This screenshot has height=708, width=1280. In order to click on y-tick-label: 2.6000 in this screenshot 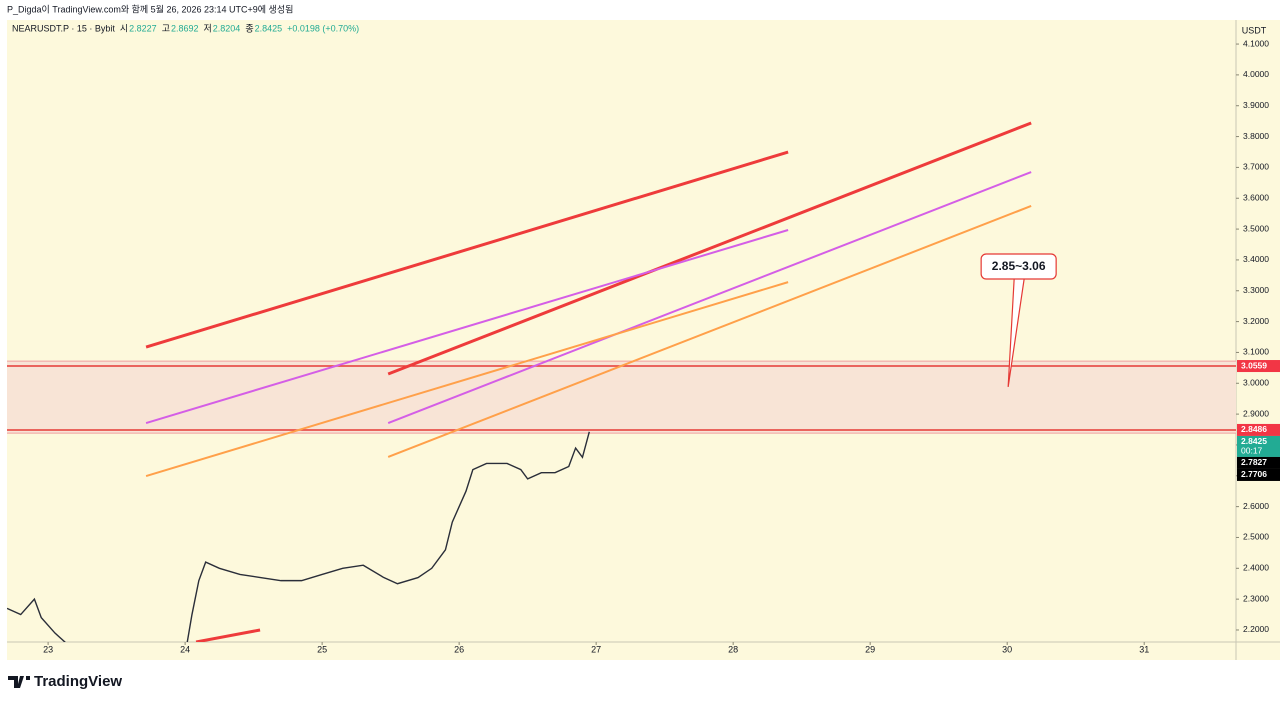, I will do `click(1256, 506)`.